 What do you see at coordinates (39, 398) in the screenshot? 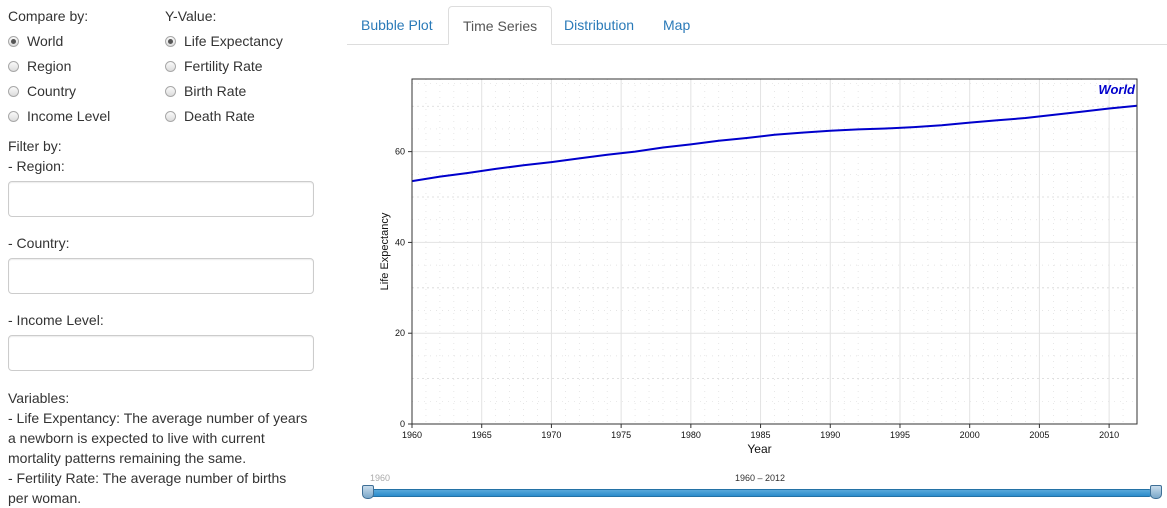
I see `variables-label: Variables:` at bounding box center [39, 398].